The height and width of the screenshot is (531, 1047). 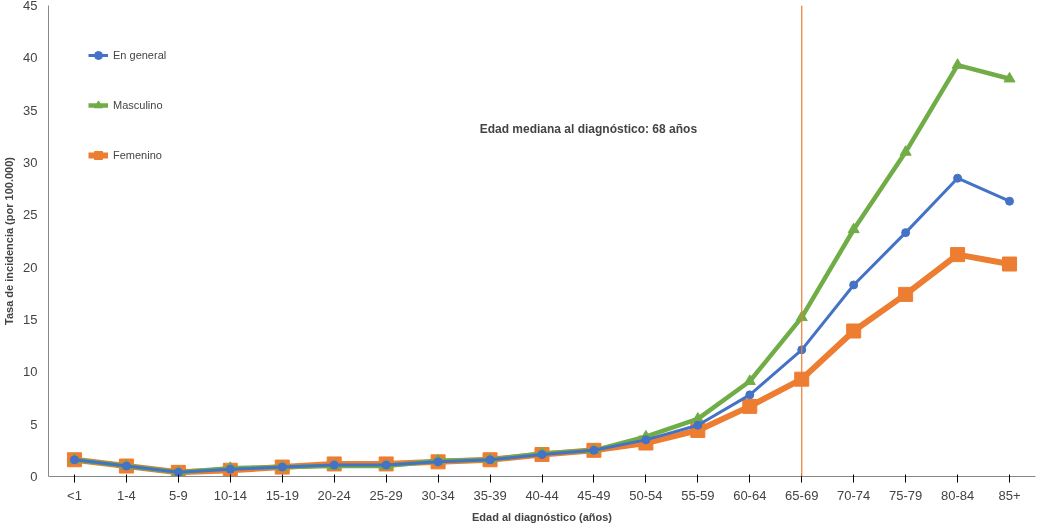 What do you see at coordinates (178, 495) in the screenshot?
I see `x-tick-label: 5-9` at bounding box center [178, 495].